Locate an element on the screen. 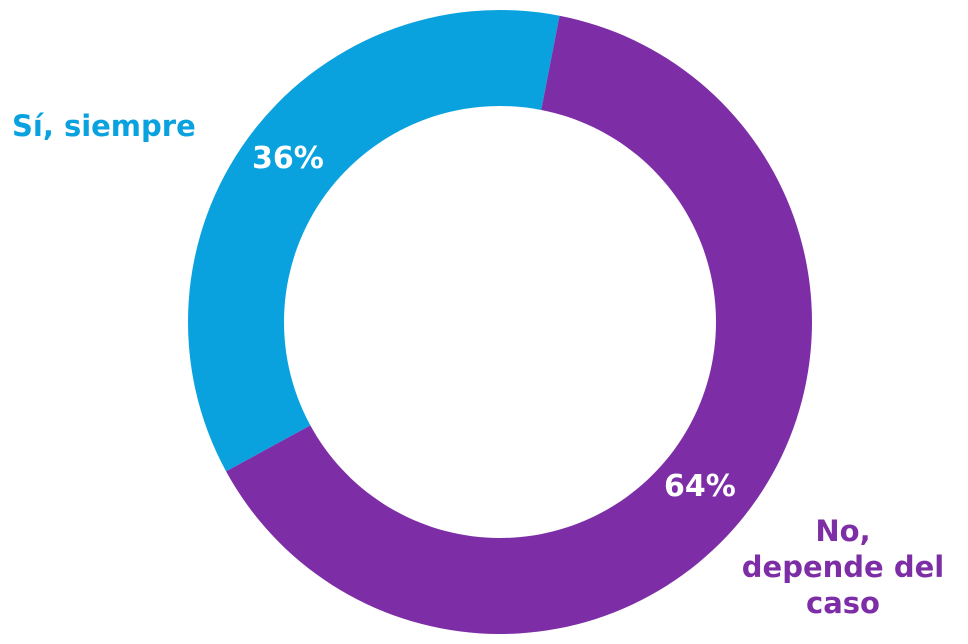 The height and width of the screenshot is (644, 968). category-label-si-siempre: Sí, siempre is located at coordinates (104, 126).